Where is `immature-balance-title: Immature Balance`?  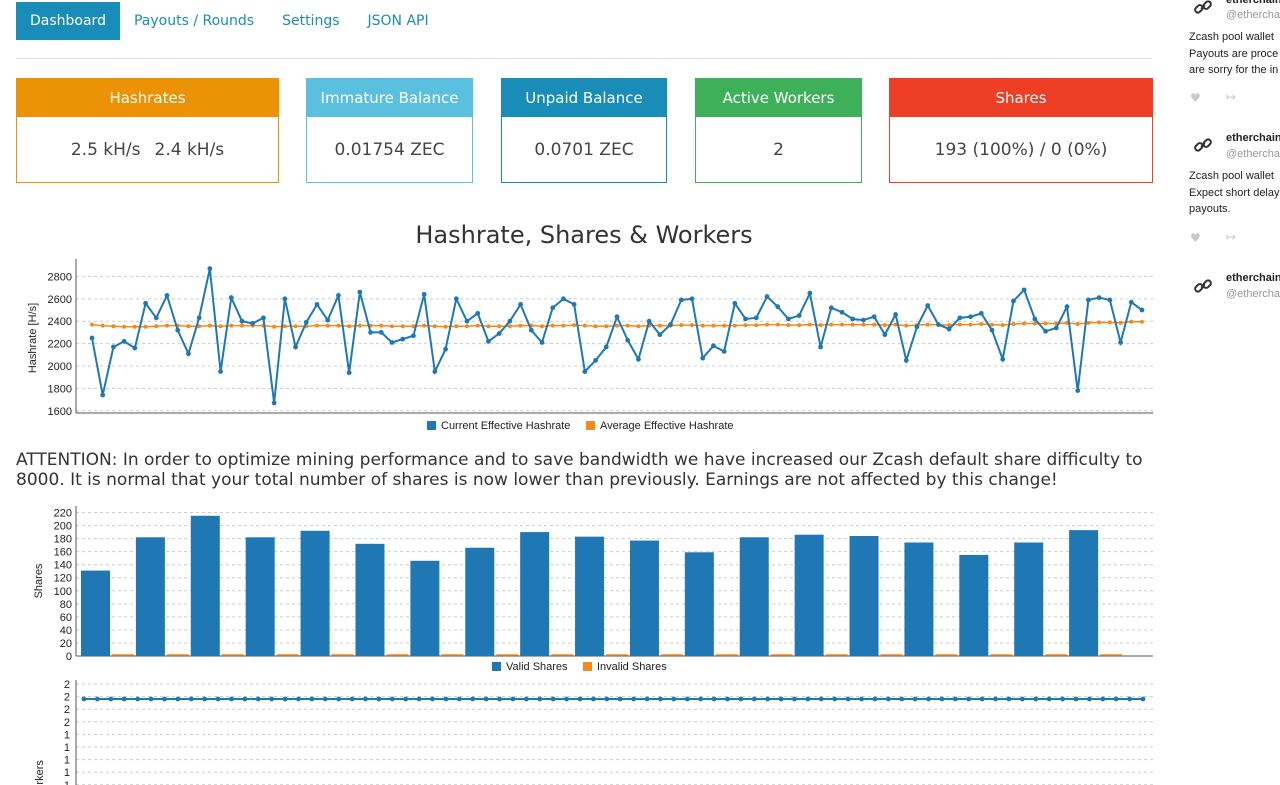 immature-balance-title: Immature Balance is located at coordinates (389, 98).